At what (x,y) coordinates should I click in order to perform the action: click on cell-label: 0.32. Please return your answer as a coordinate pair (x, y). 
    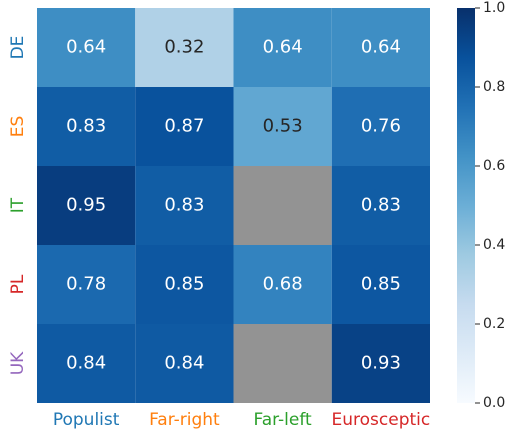
    Looking at the image, I should click on (184, 47).